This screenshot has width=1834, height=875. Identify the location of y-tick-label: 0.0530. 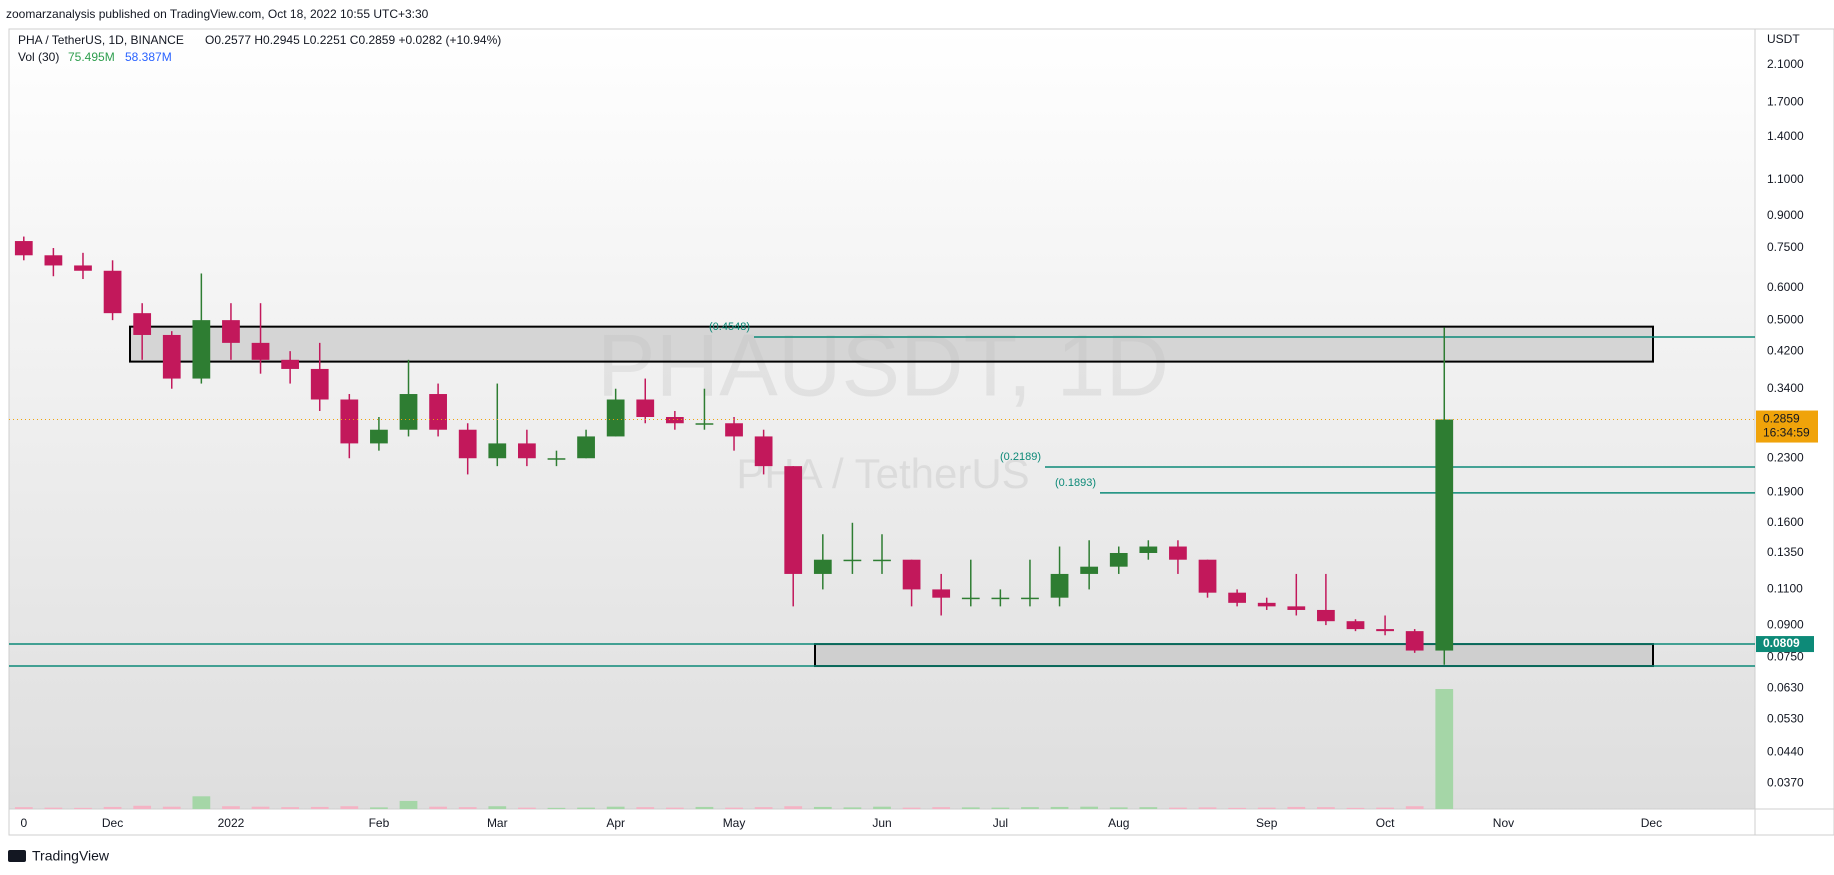
(1785, 718).